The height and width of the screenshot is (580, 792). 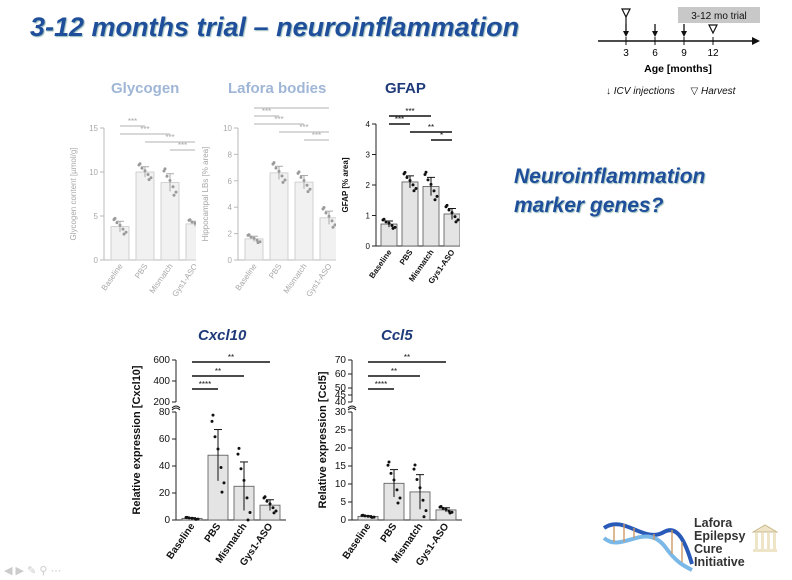 I want to click on glycogen-y-label: Glycogen content [µmol/g], so click(x=73, y=193).